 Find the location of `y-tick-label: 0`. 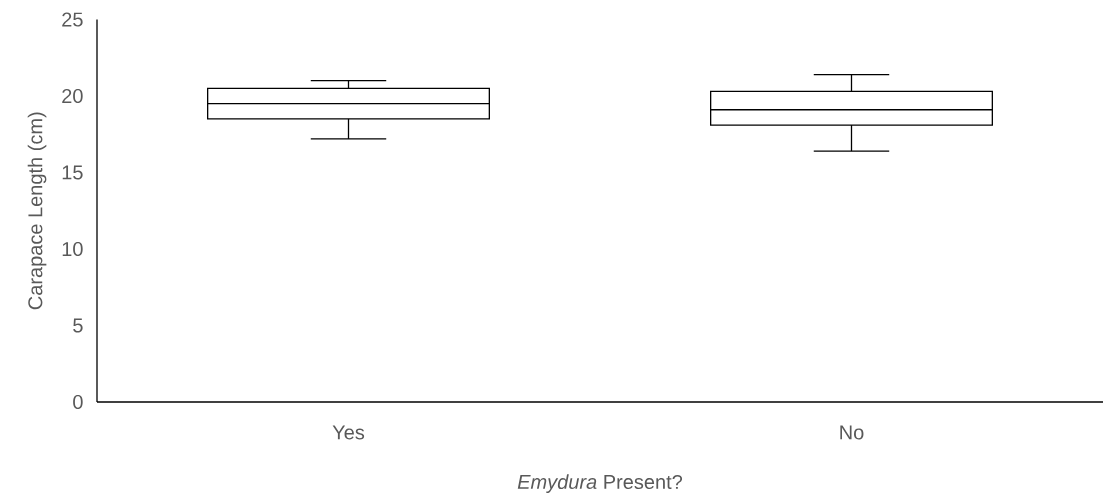

y-tick-label: 0 is located at coordinates (78, 402).